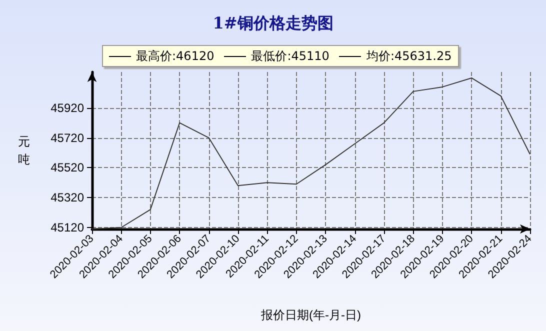  I want to click on y-tick-label: 45120, so click(67, 227).